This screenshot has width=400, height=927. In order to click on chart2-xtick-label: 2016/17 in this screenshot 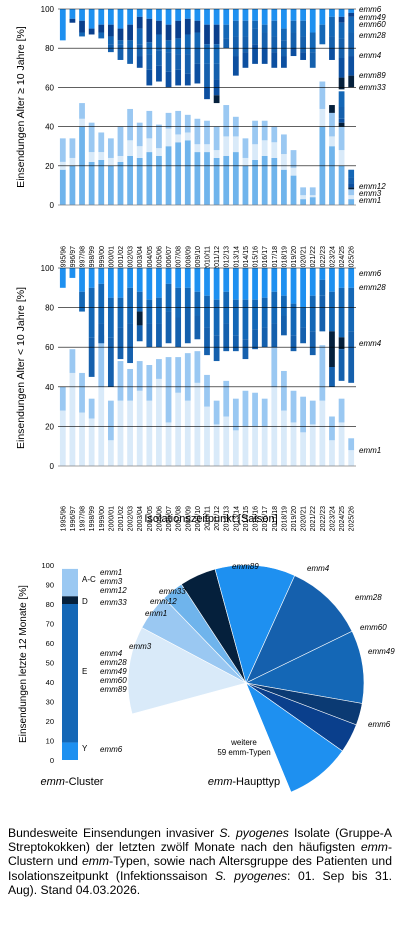, I will do `click(265, 518)`.